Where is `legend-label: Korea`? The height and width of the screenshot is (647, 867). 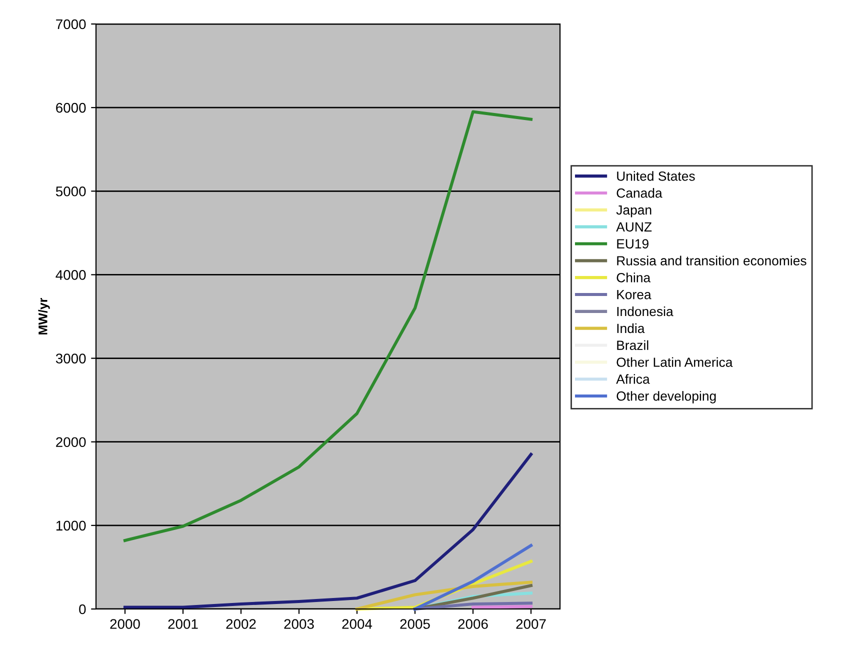 legend-label: Korea is located at coordinates (634, 295).